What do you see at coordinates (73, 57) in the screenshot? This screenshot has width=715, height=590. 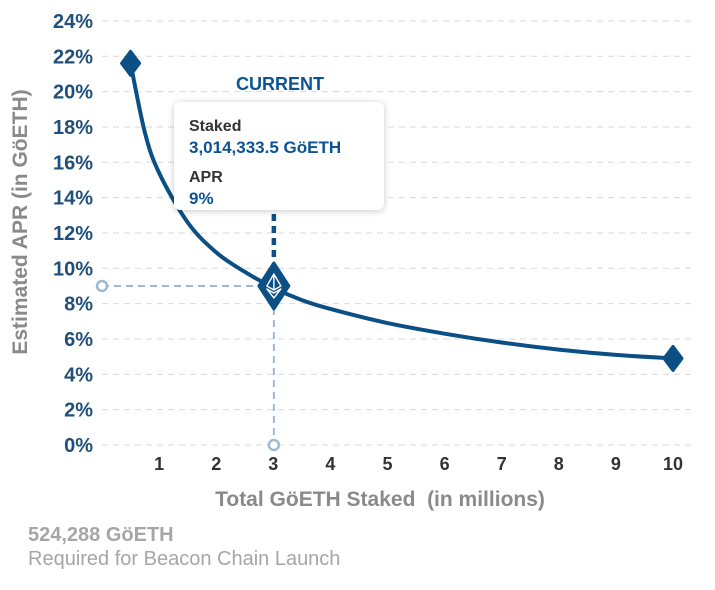 I see `y-tick-label: 22%` at bounding box center [73, 57].